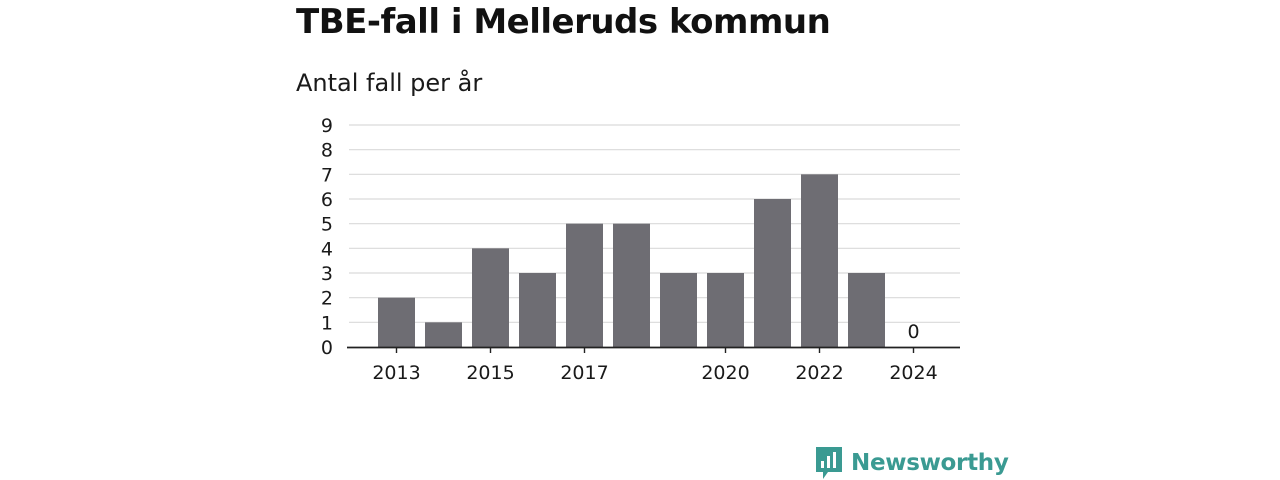 Image resolution: width=1280 pixels, height=480 pixels. Describe the element at coordinates (829, 463) in the screenshot. I see `newsworthy-logo-icon` at that location.